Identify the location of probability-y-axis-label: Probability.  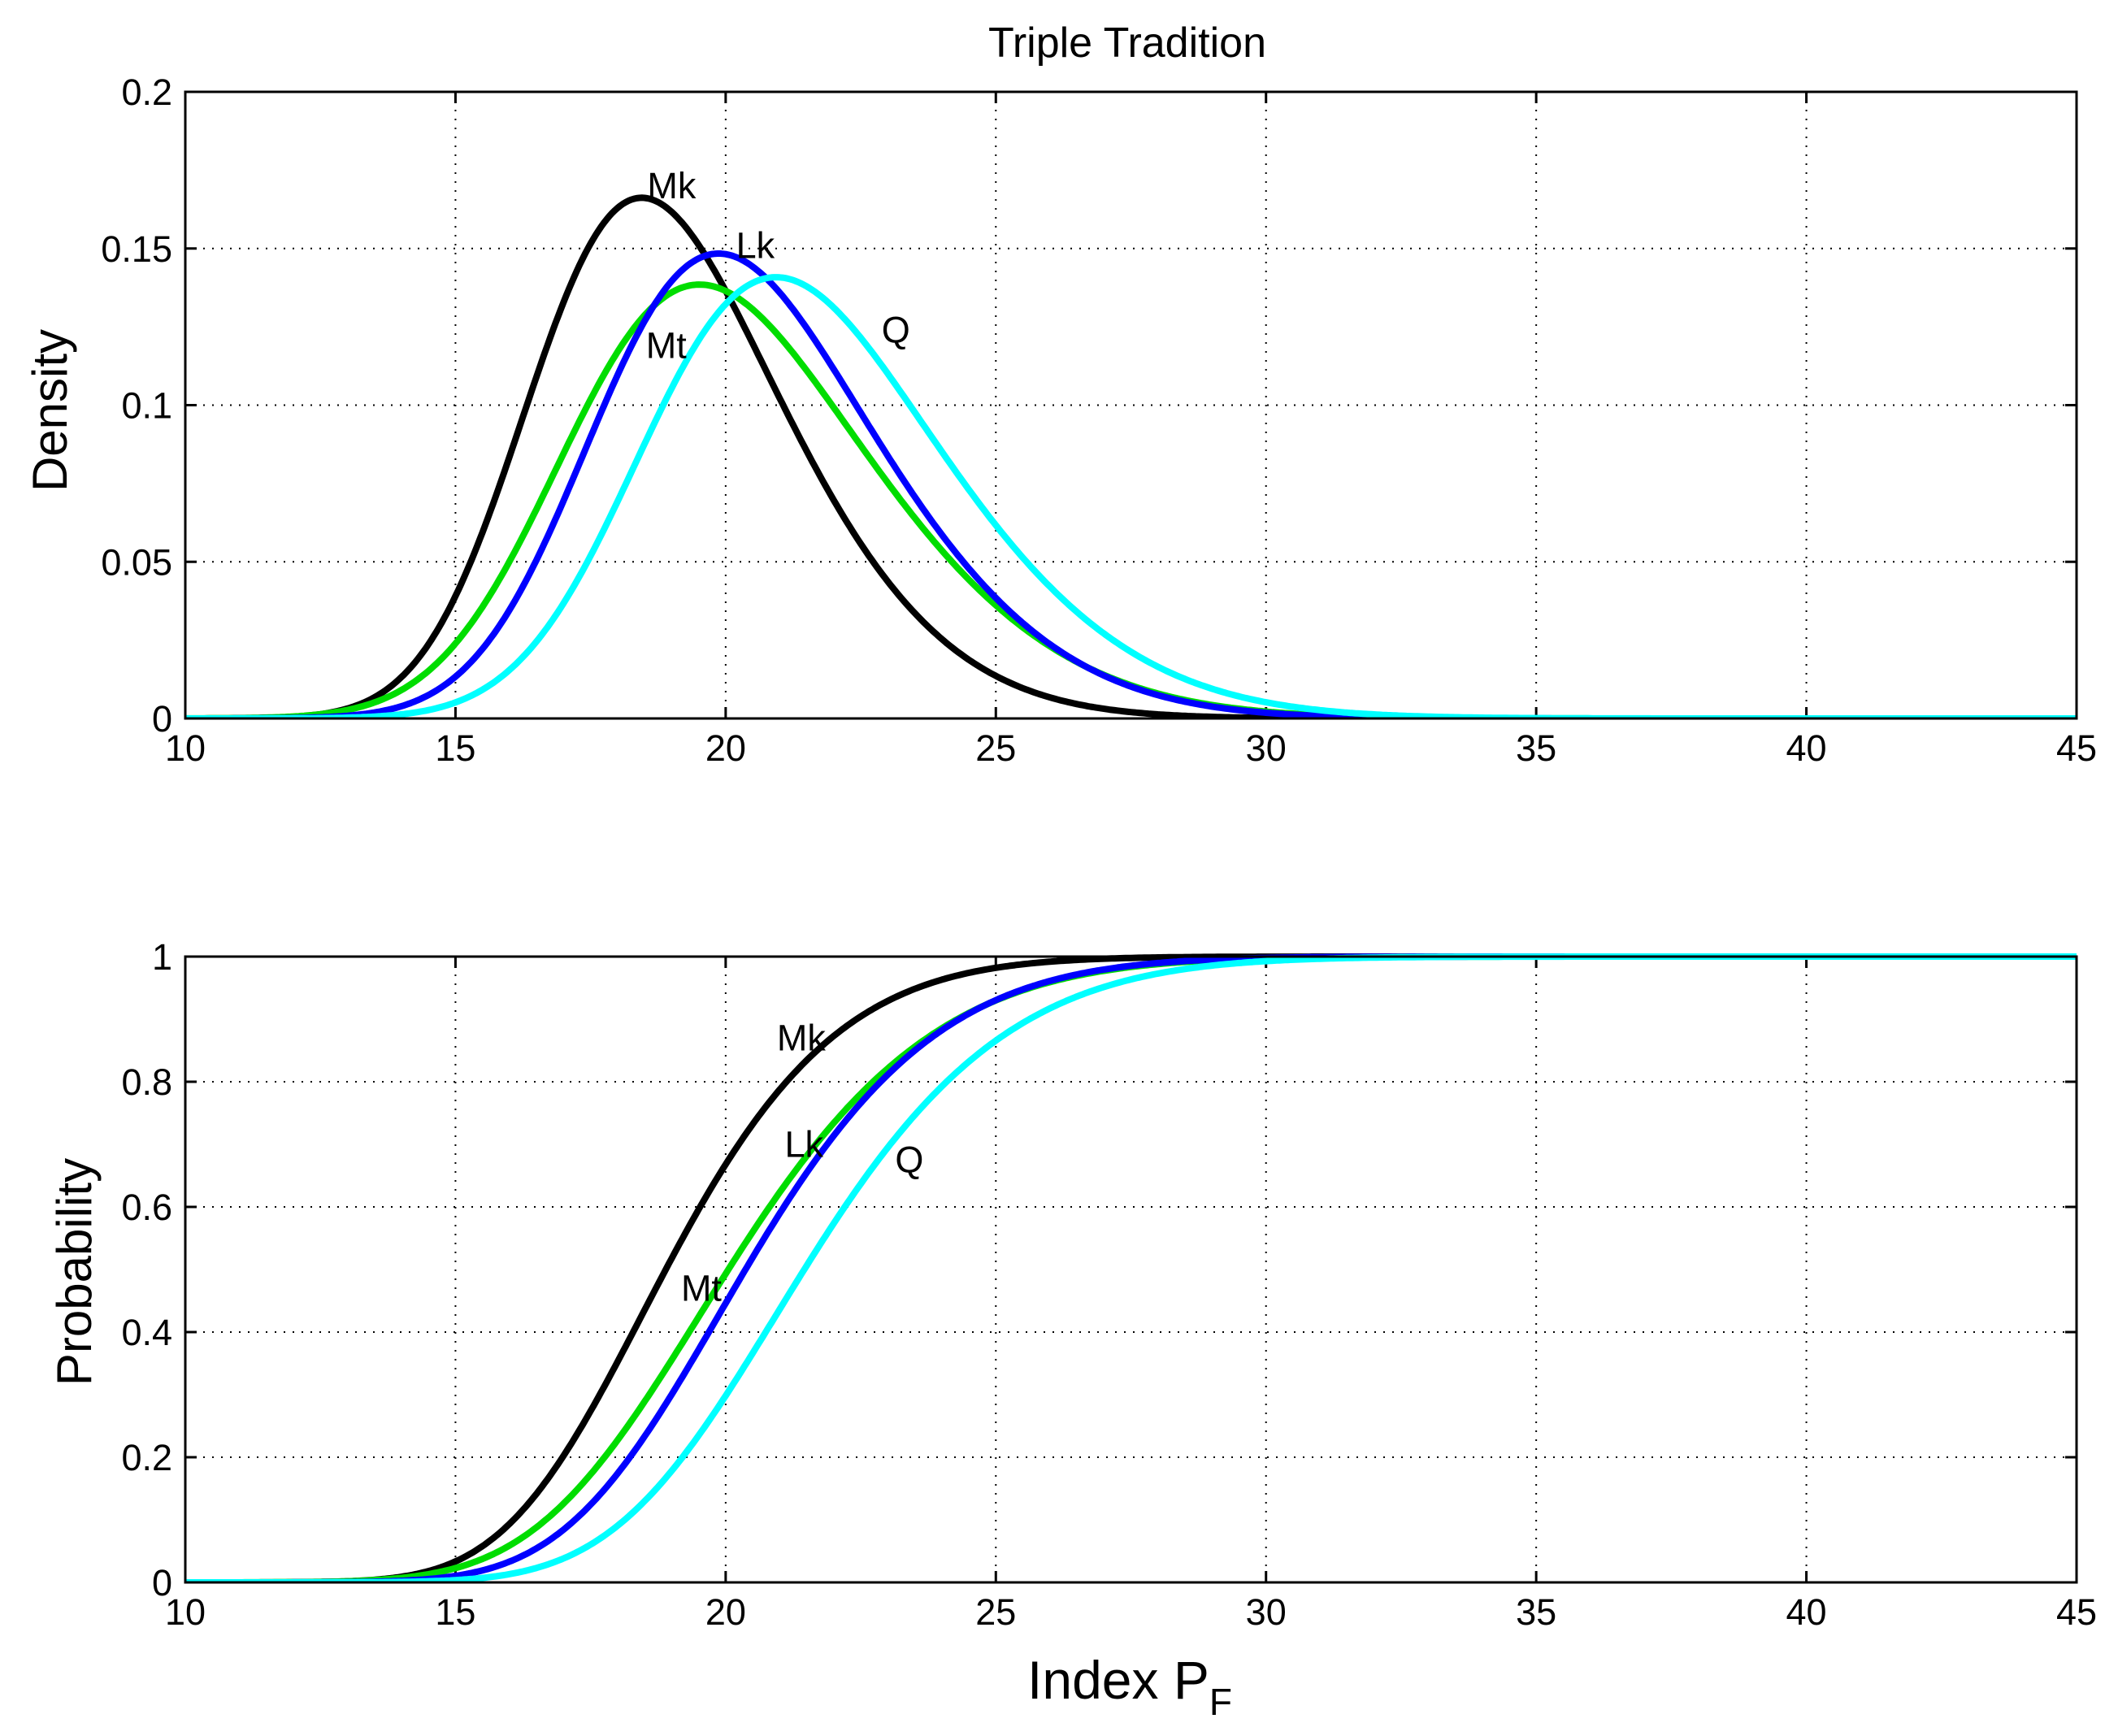
(74, 1272).